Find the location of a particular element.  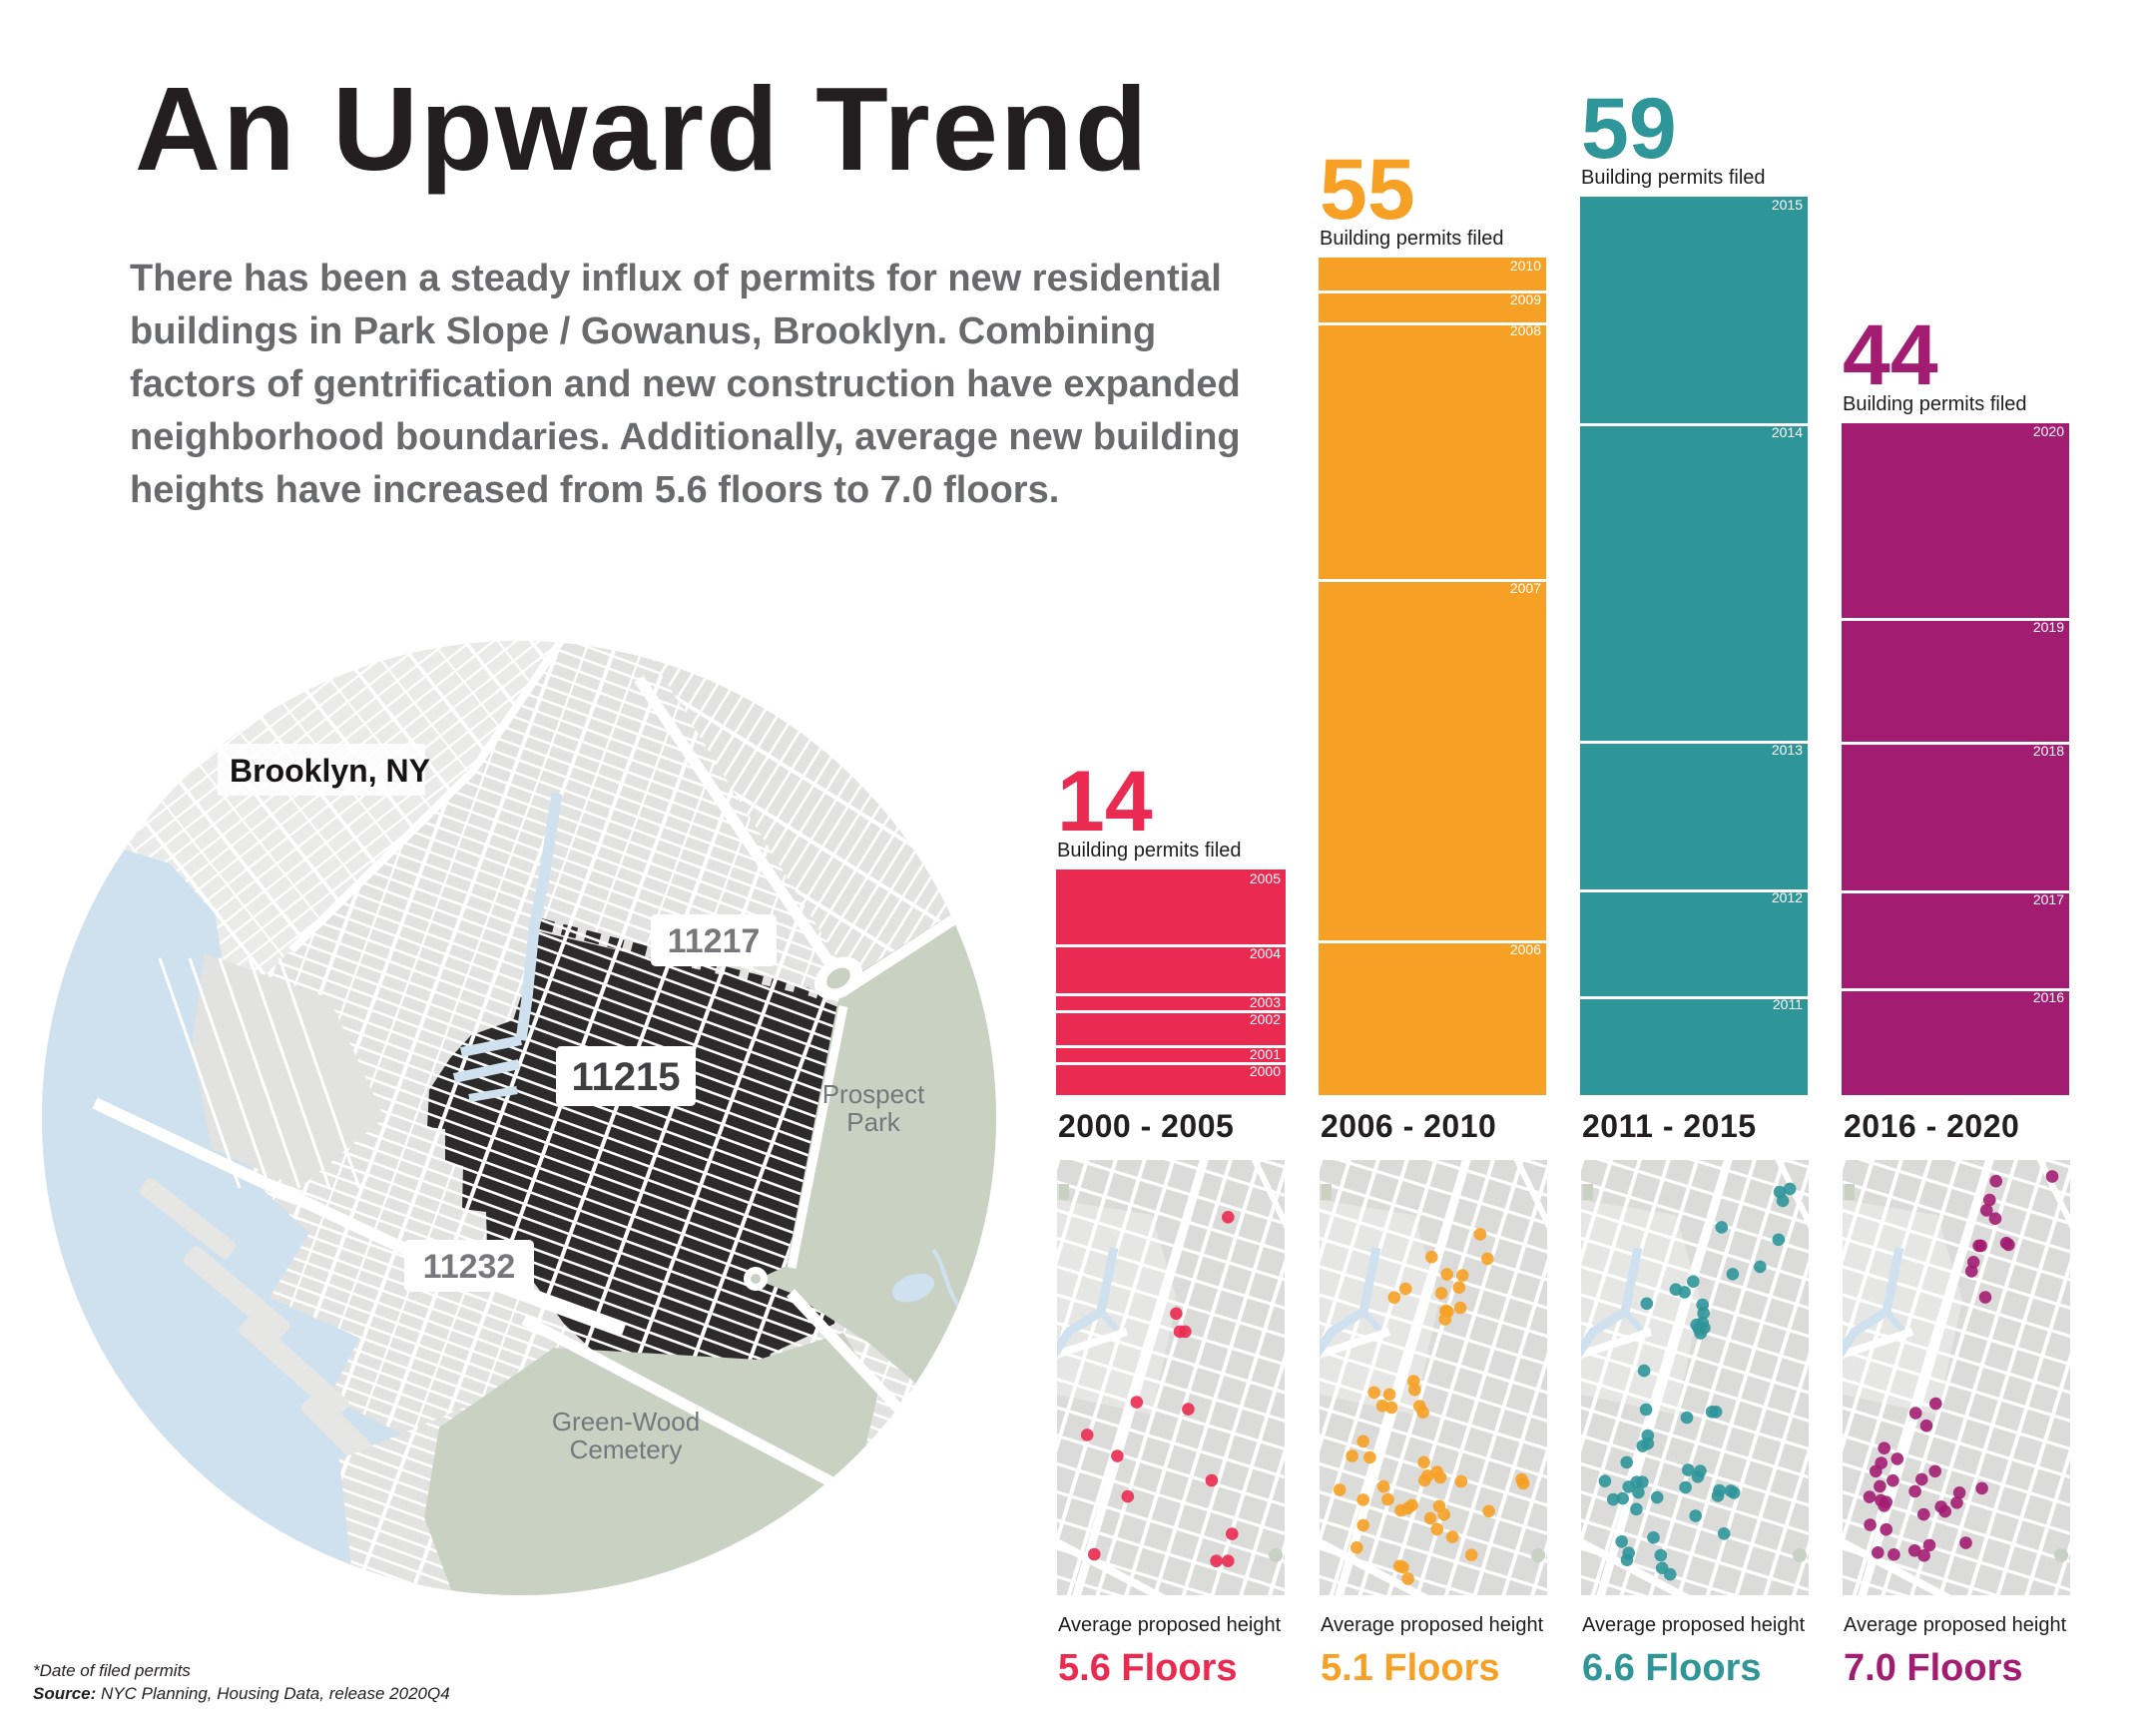

svg-text: 11215 is located at coordinates (625, 1077).